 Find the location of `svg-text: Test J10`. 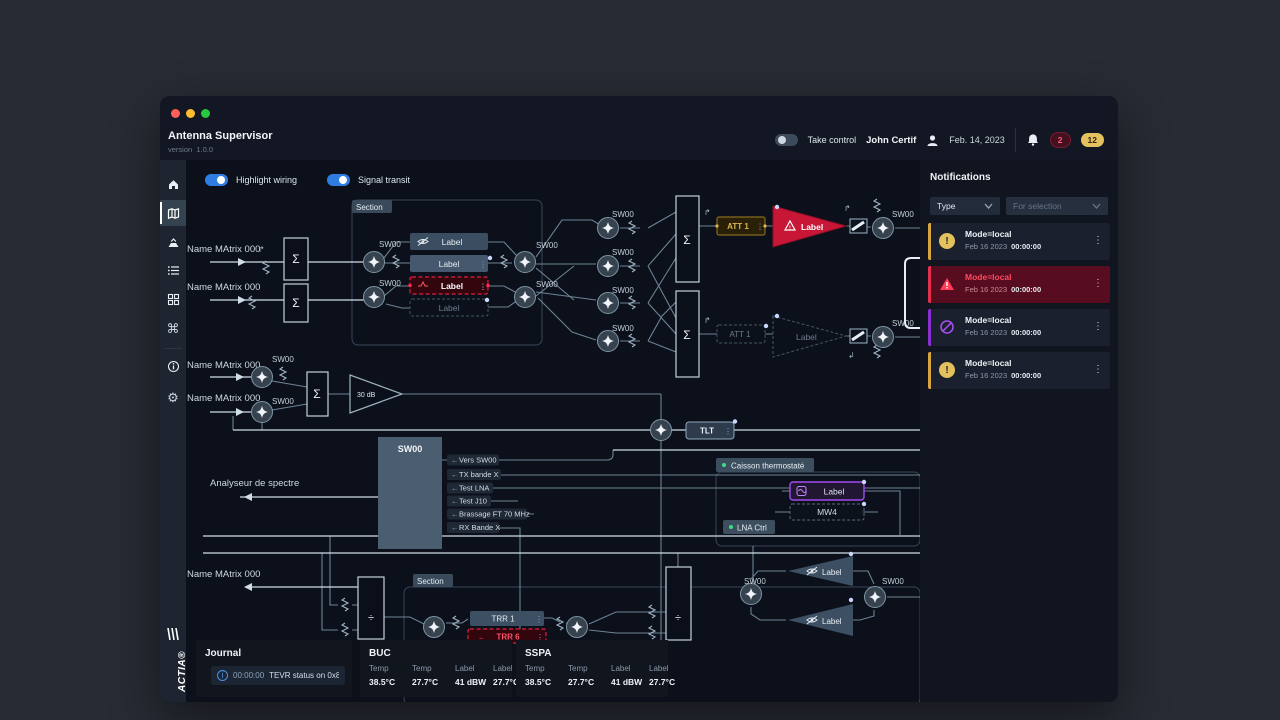

svg-text: Test J10 is located at coordinates (473, 501).